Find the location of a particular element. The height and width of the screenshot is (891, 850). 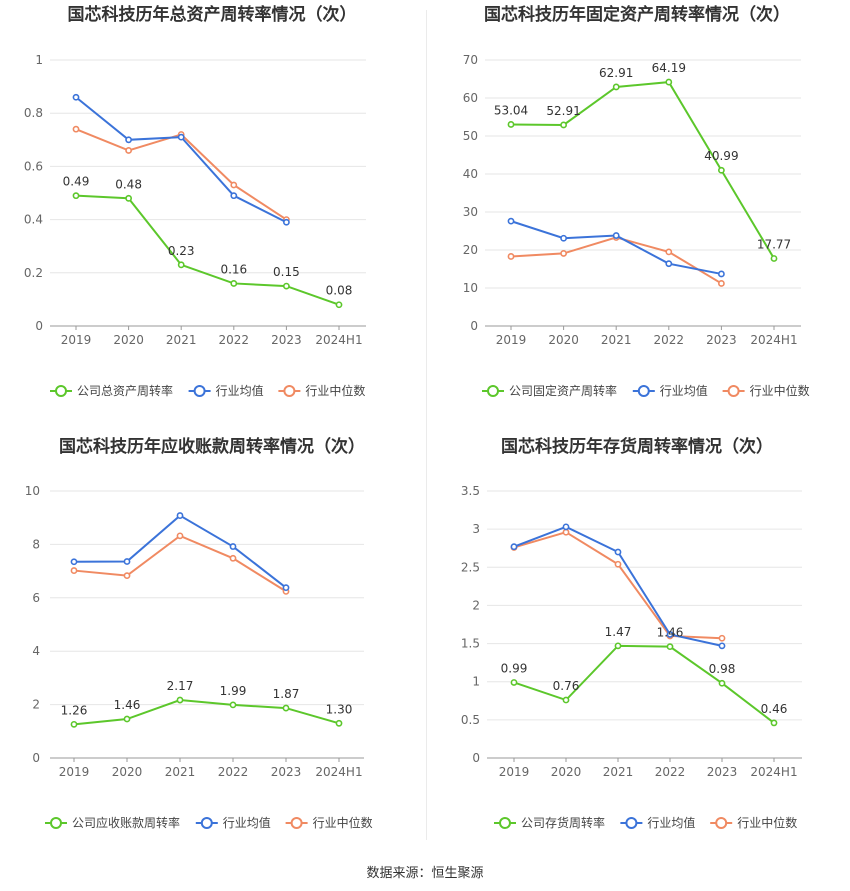

y-tick-label: 50 is located at coordinates (470, 136).